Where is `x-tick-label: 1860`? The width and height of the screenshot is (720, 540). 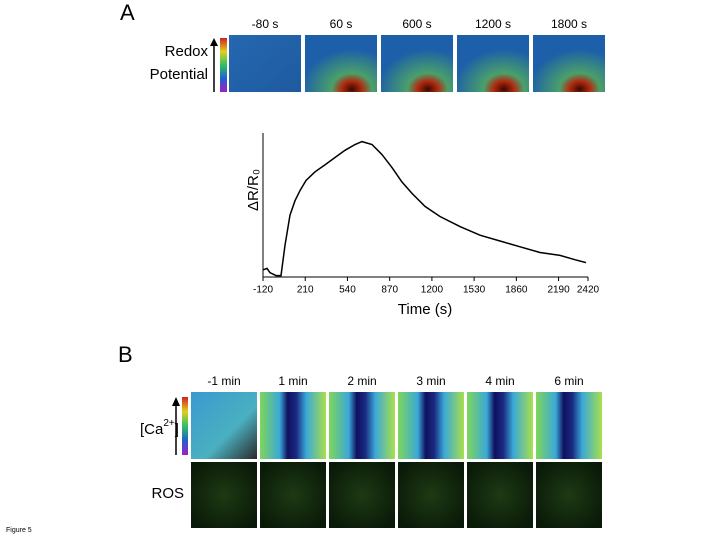
x-tick-label: 1860 is located at coordinates (516, 290).